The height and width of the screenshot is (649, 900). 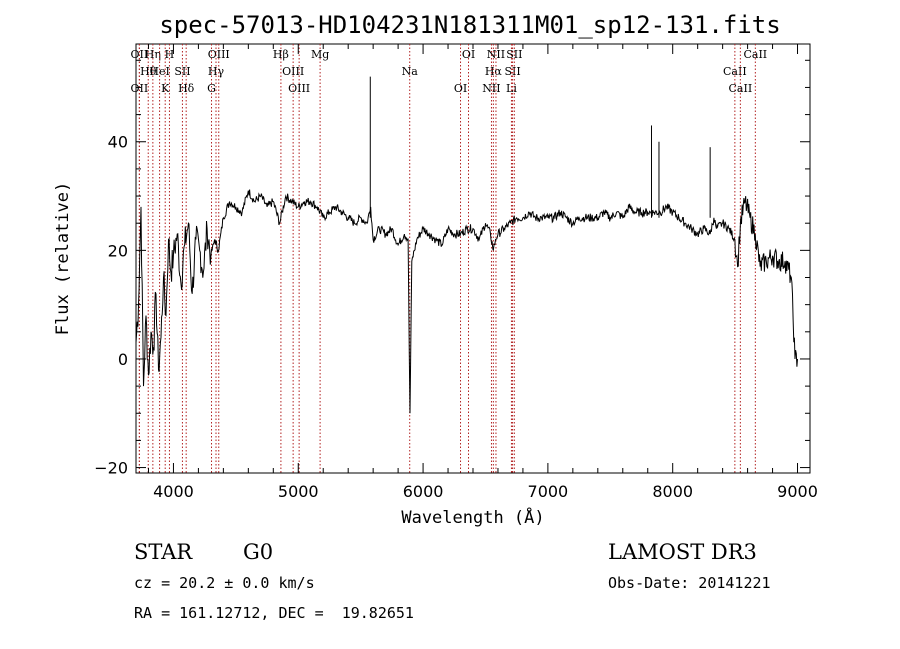 What do you see at coordinates (216, 71) in the screenshot?
I see `spectral-line-label: Hγ` at bounding box center [216, 71].